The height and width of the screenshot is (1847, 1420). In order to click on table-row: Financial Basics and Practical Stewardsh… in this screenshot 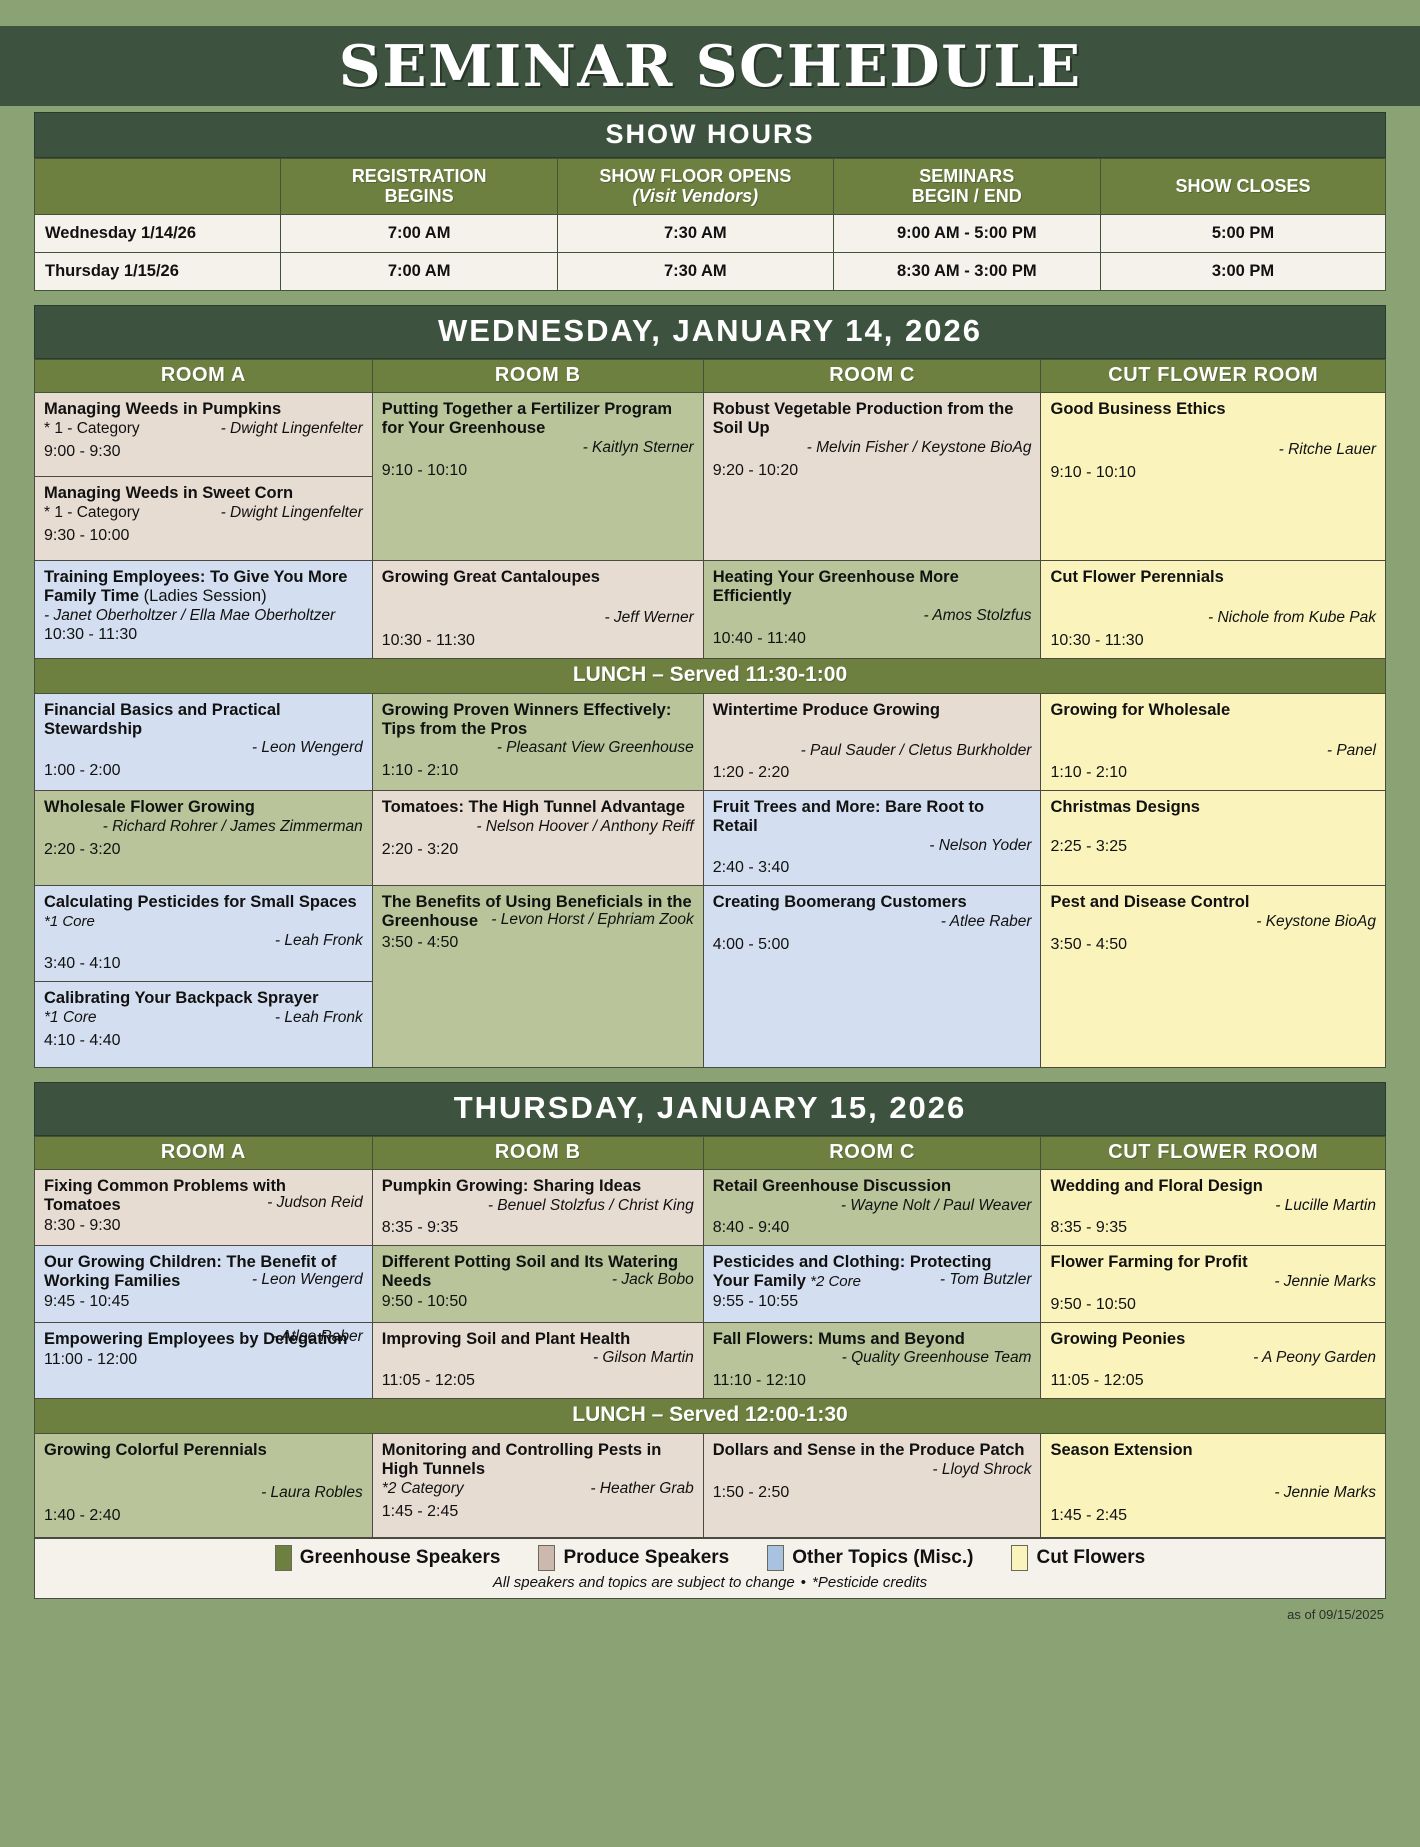, I will do `click(710, 742)`.